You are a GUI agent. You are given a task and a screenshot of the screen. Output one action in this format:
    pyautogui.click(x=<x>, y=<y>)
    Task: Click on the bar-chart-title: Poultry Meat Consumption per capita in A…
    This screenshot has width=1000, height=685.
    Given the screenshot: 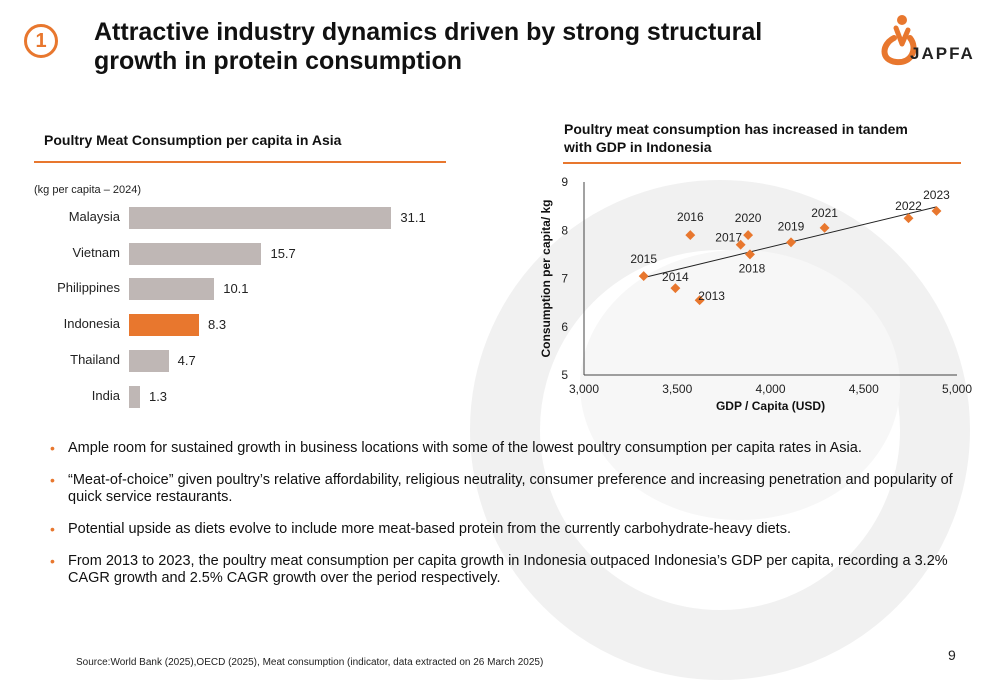 What is the action you would take?
    pyautogui.click(x=193, y=140)
    